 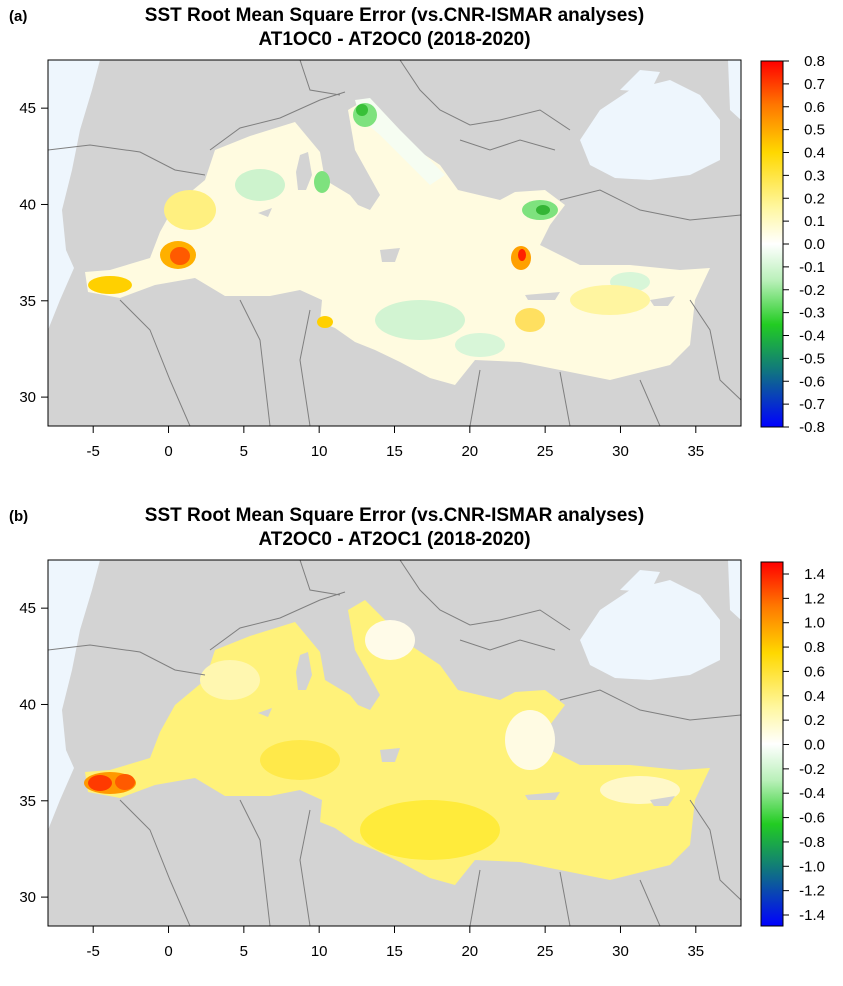 What do you see at coordinates (814, 84) in the screenshot?
I see `colorbar-label: 0.7` at bounding box center [814, 84].